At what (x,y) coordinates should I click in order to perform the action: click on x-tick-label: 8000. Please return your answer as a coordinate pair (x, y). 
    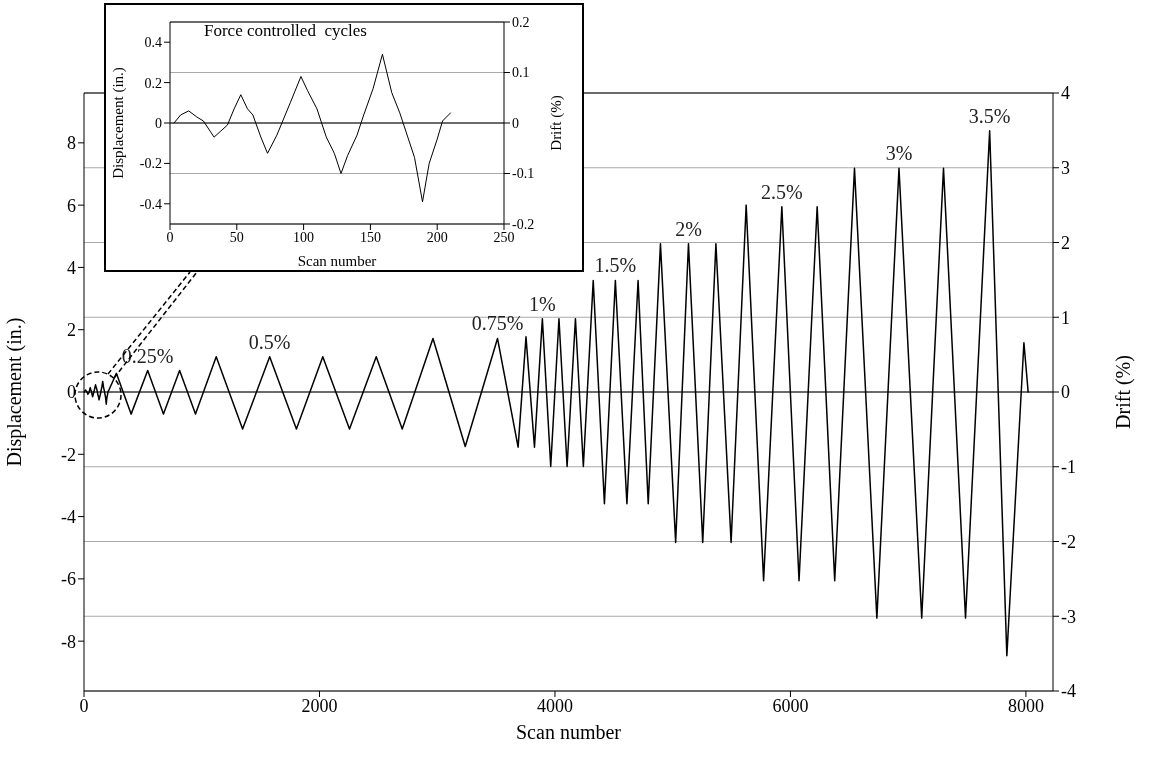
    Looking at the image, I should click on (1025, 705).